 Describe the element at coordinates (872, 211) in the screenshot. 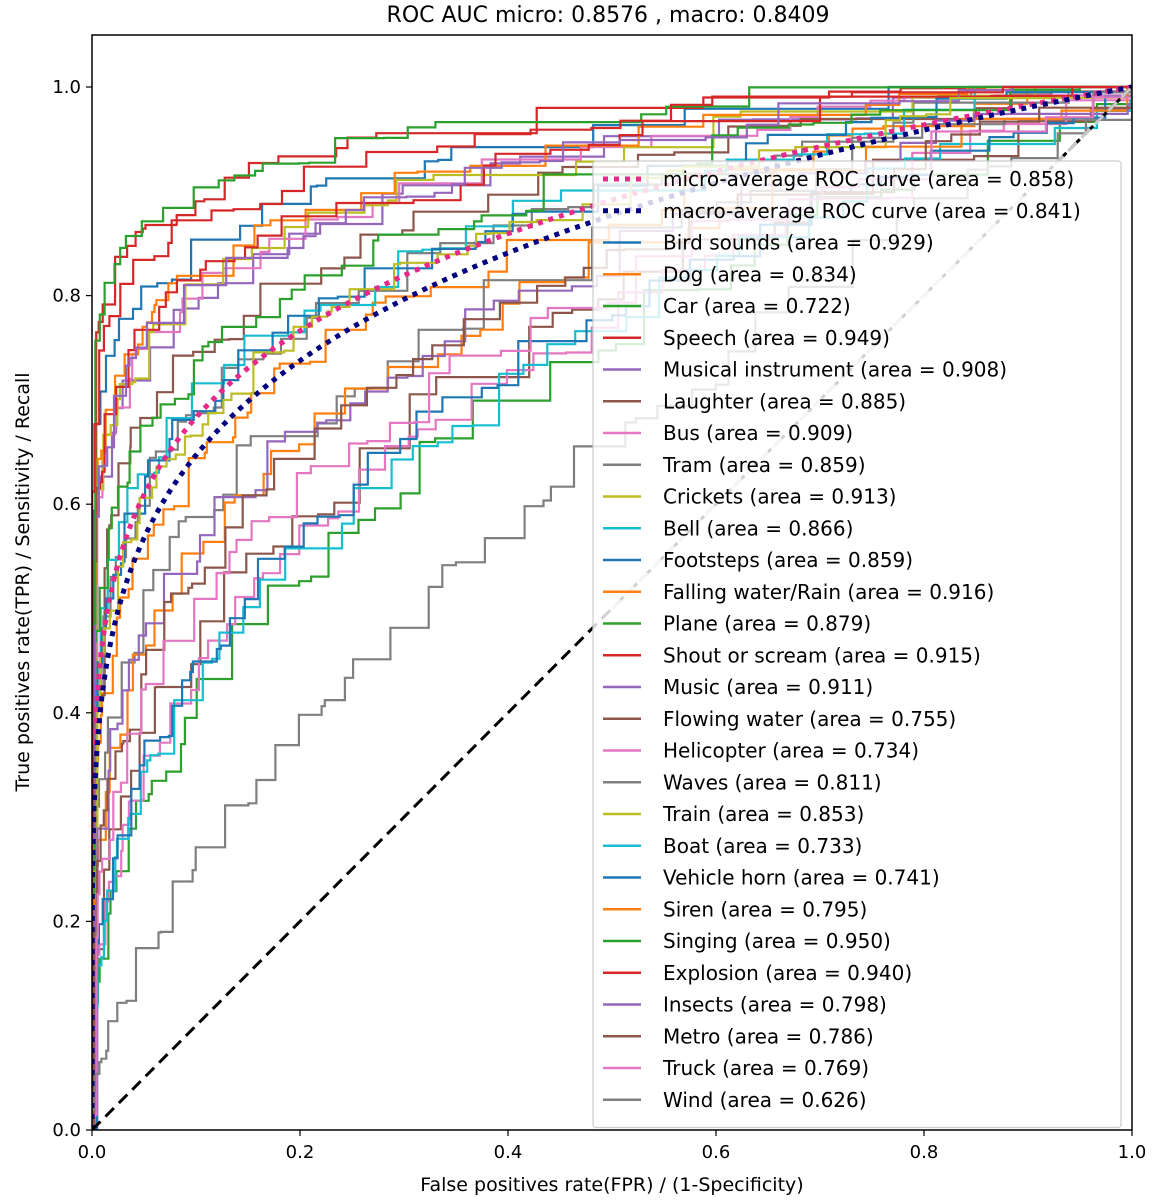

I see `legend-entry-label: macro-average ROC curve (area = 0.841)` at that location.